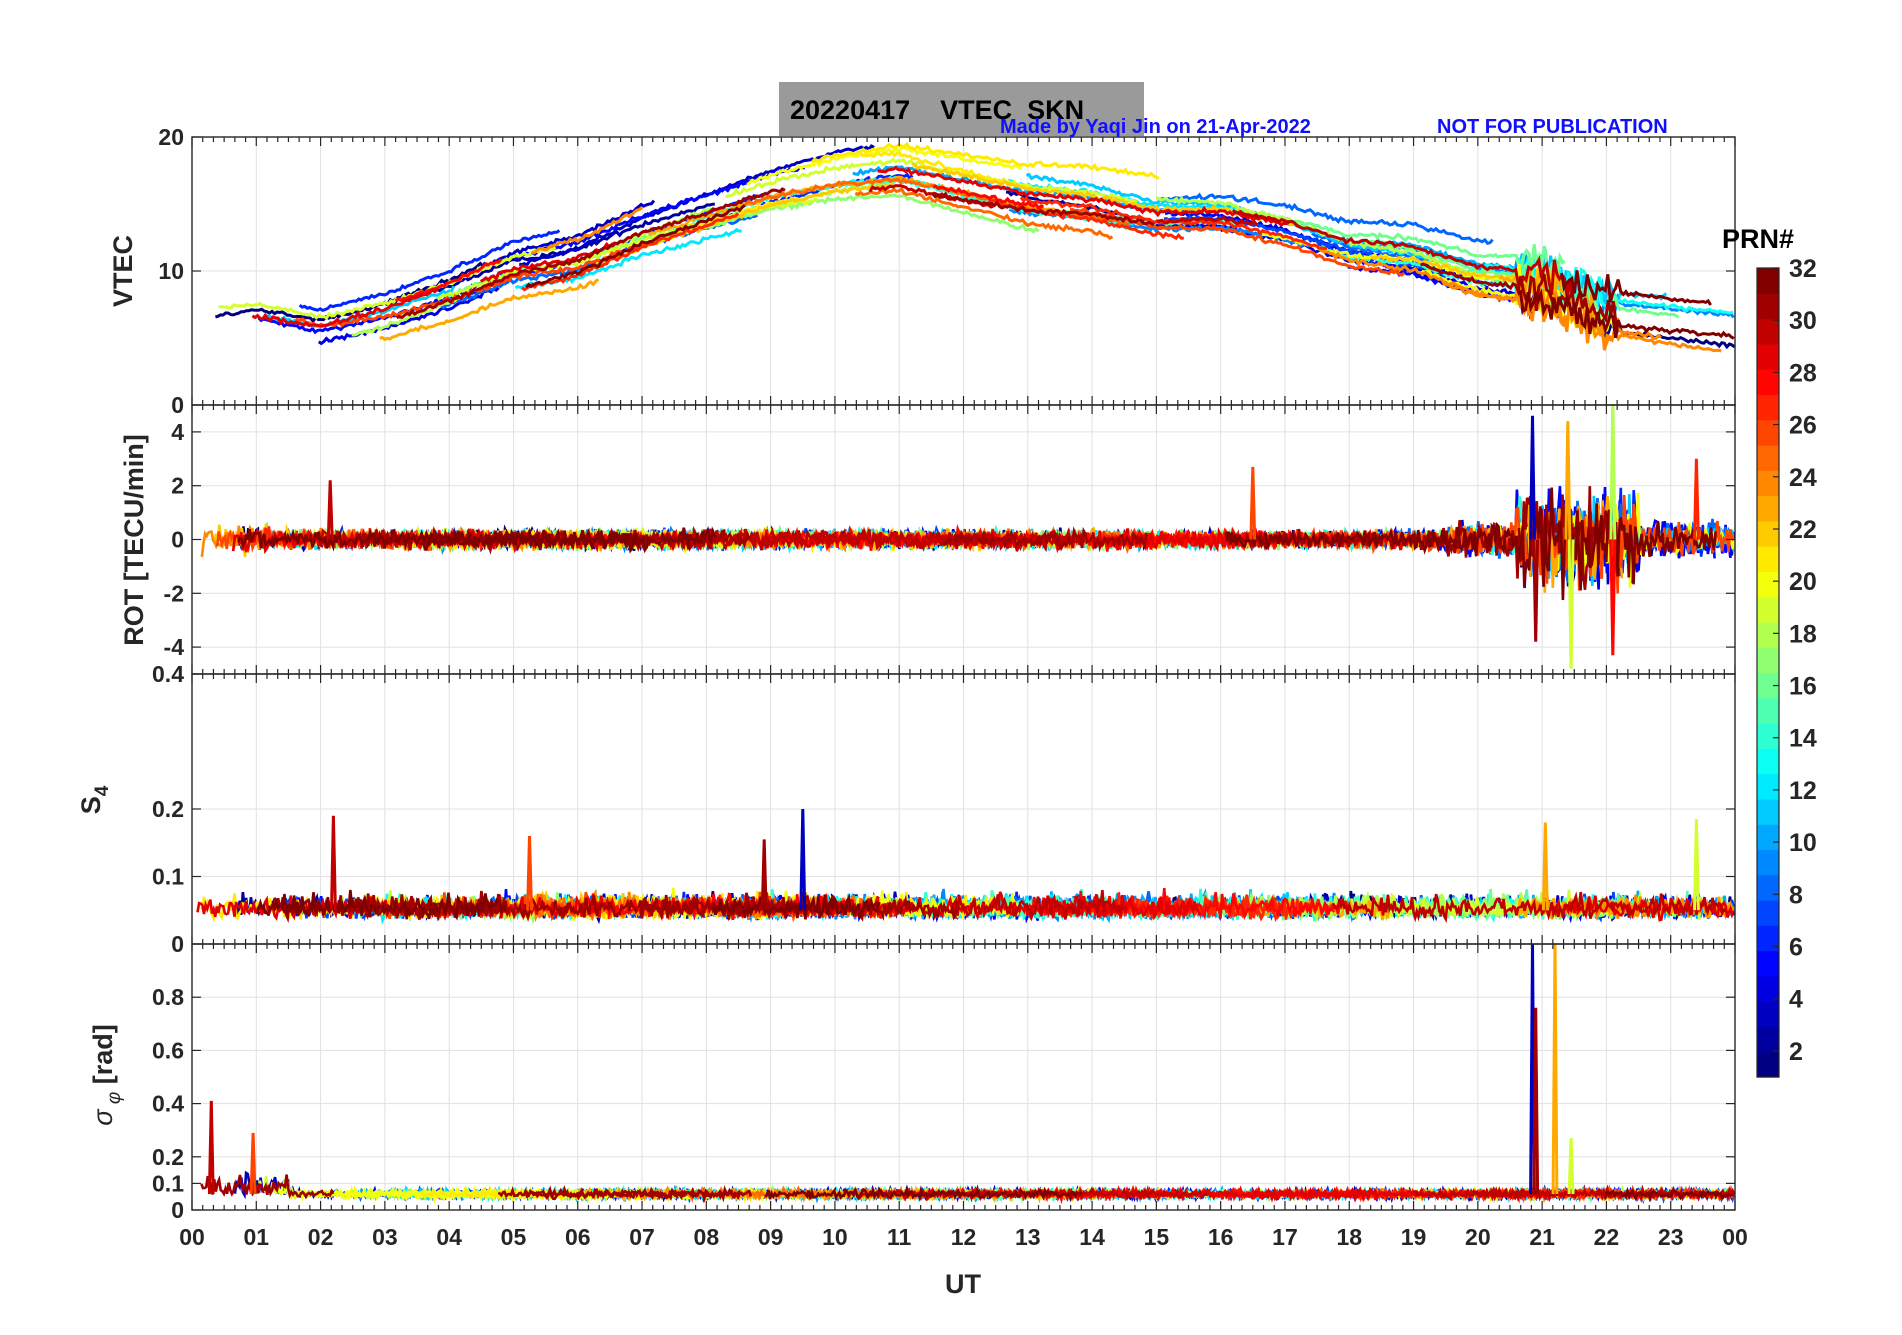 This screenshot has width=1902, height=1335. I want to click on x-tick-label: 04, so click(449, 1237).